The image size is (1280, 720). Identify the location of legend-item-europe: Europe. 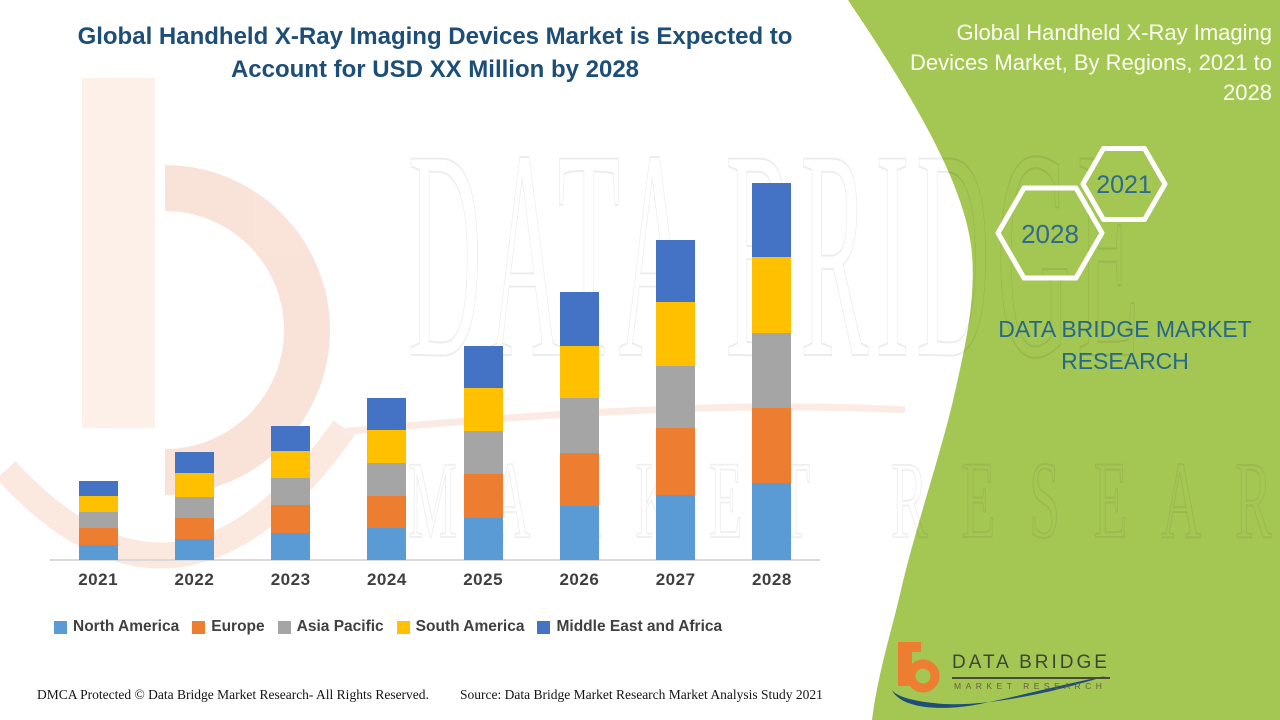
(228, 627).